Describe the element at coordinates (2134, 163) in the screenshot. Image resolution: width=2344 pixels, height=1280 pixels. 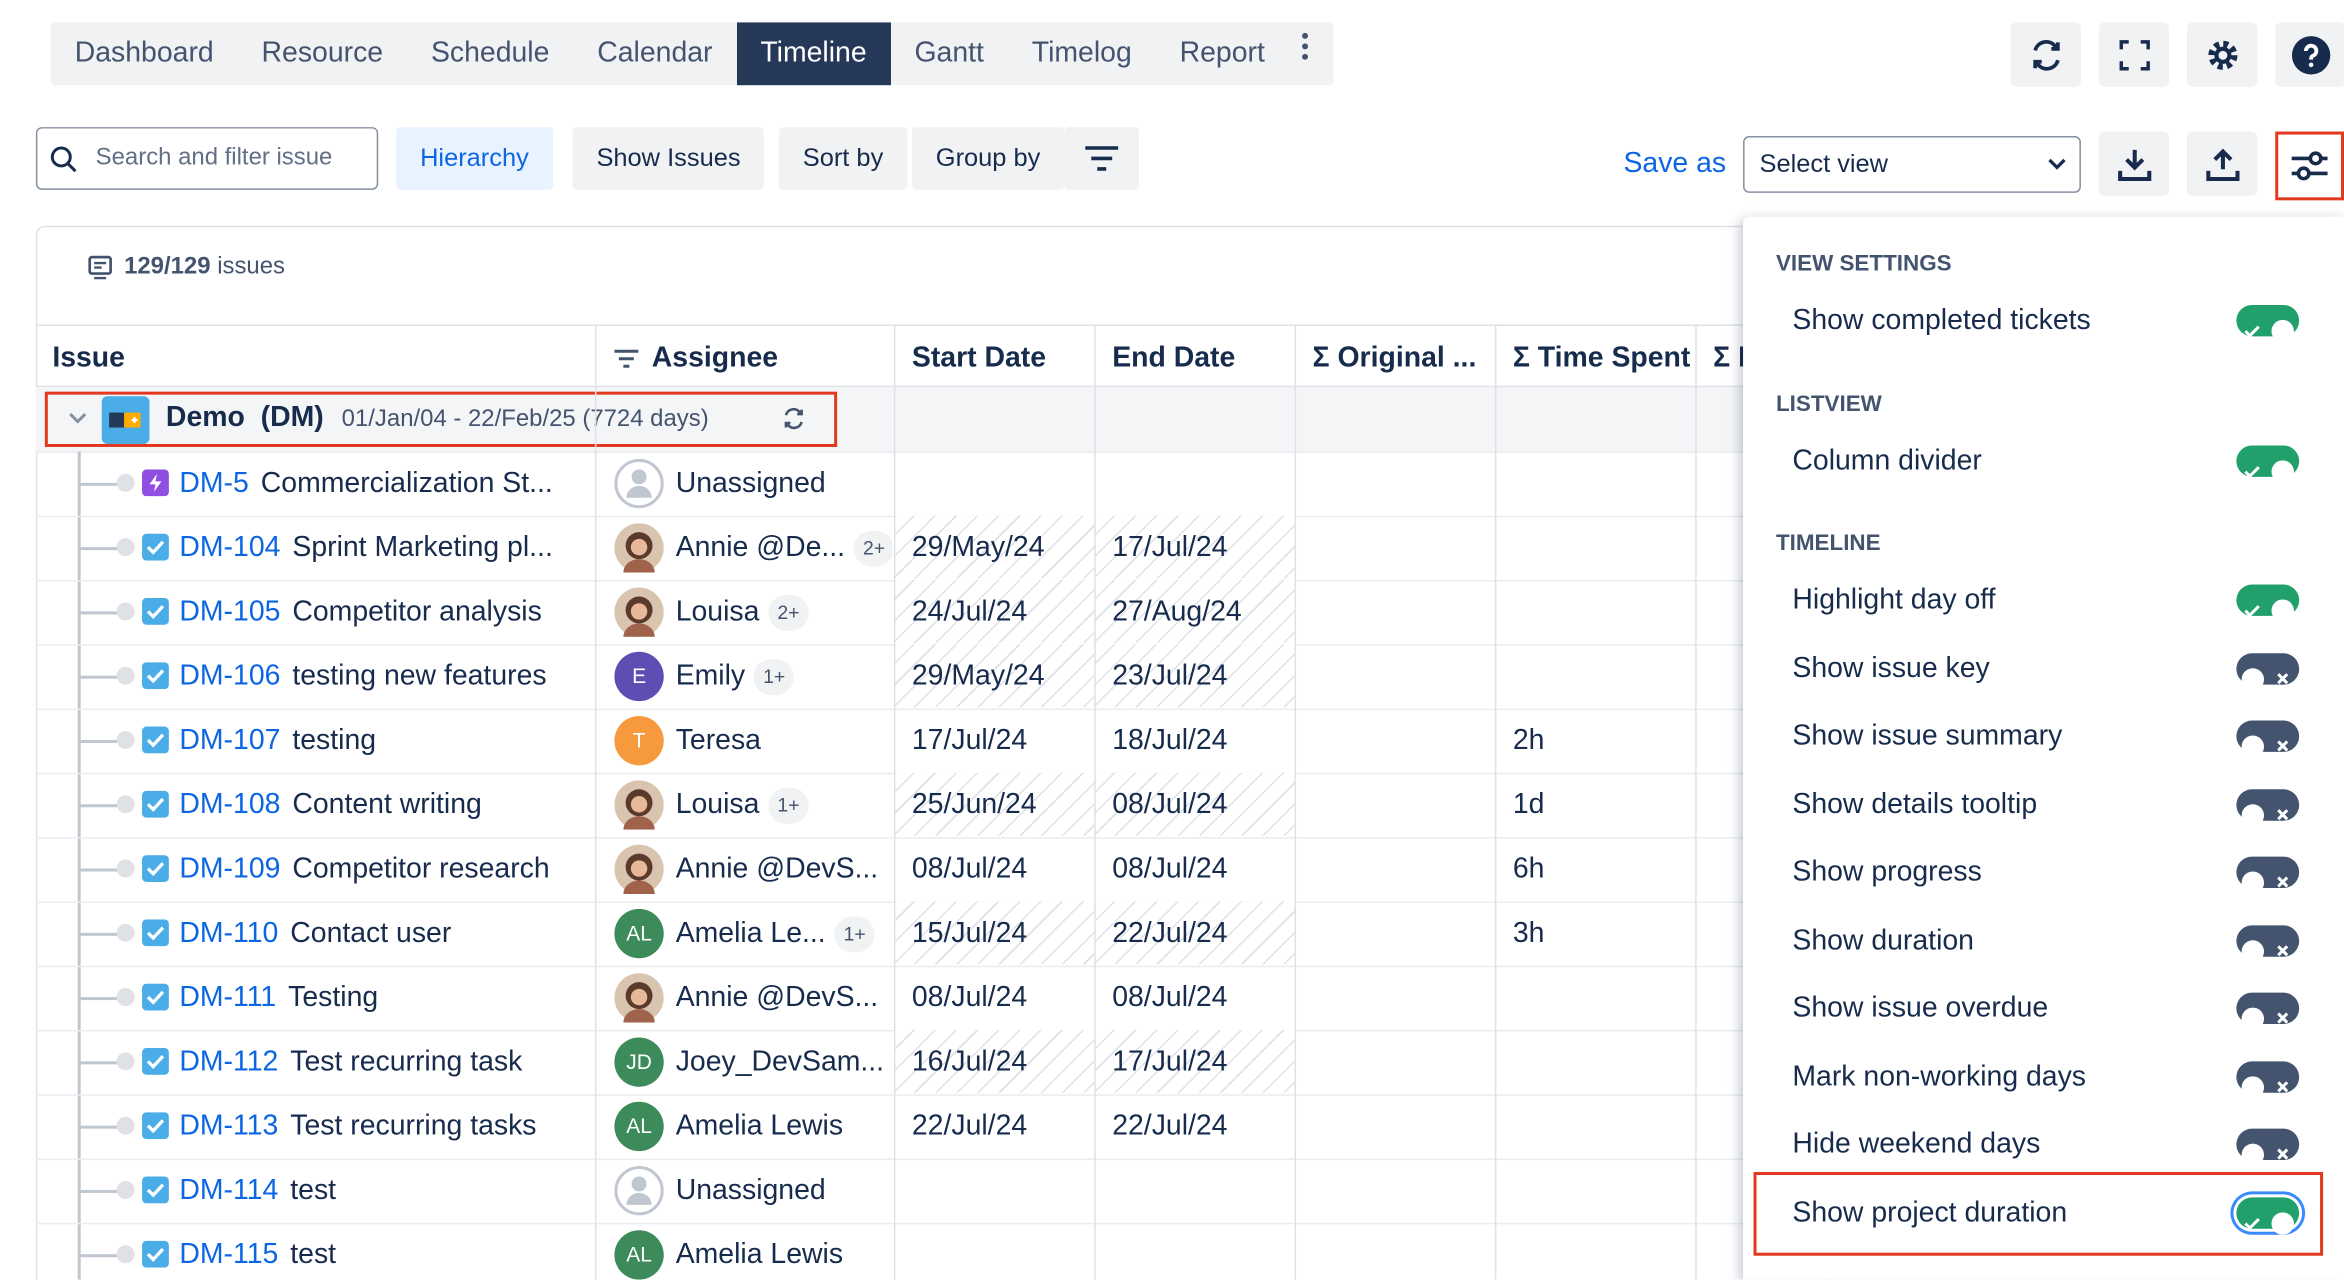
I see `download-button` at that location.